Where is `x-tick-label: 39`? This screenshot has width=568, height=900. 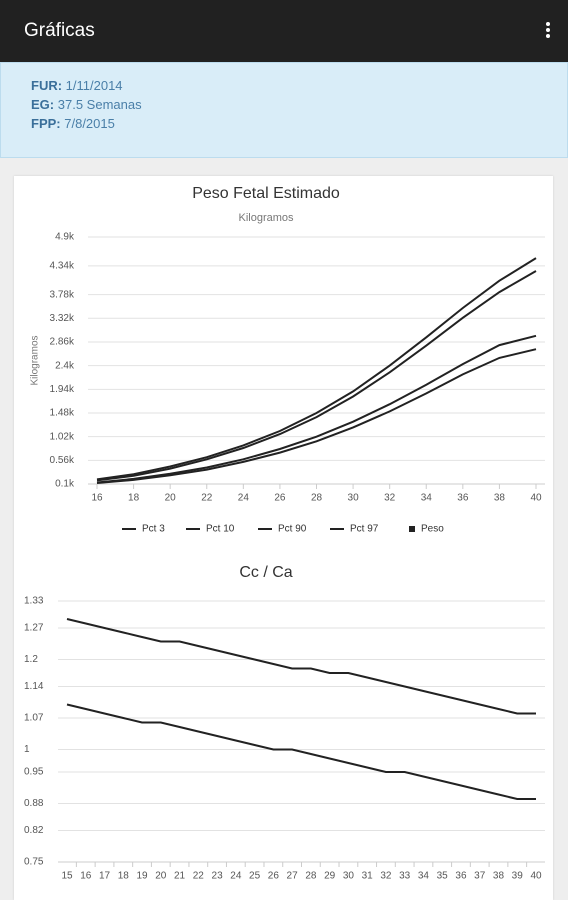
x-tick-label: 39 is located at coordinates (518, 876).